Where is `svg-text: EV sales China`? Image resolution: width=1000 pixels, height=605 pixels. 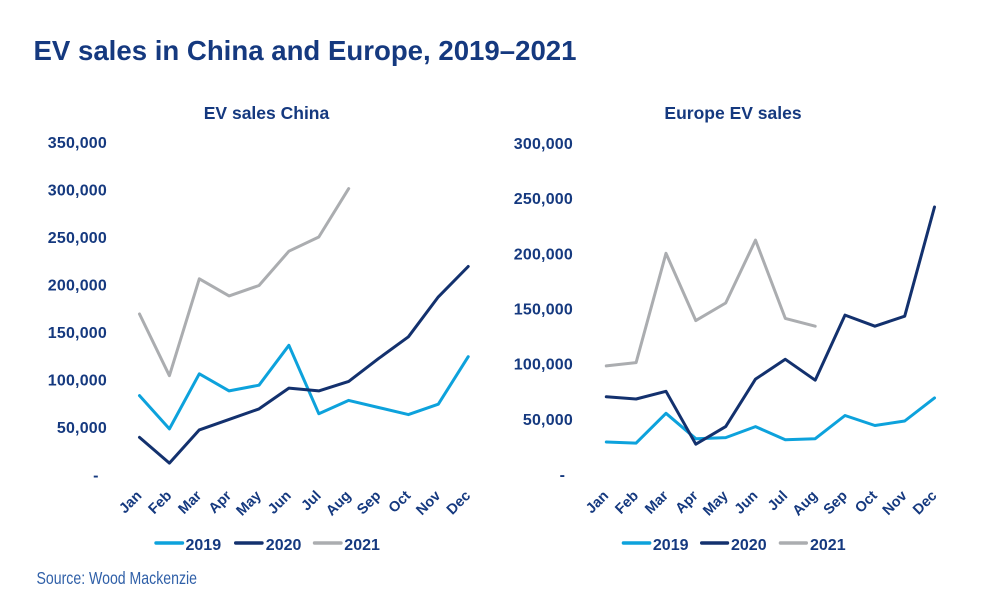
svg-text: EV sales China is located at coordinates (267, 113).